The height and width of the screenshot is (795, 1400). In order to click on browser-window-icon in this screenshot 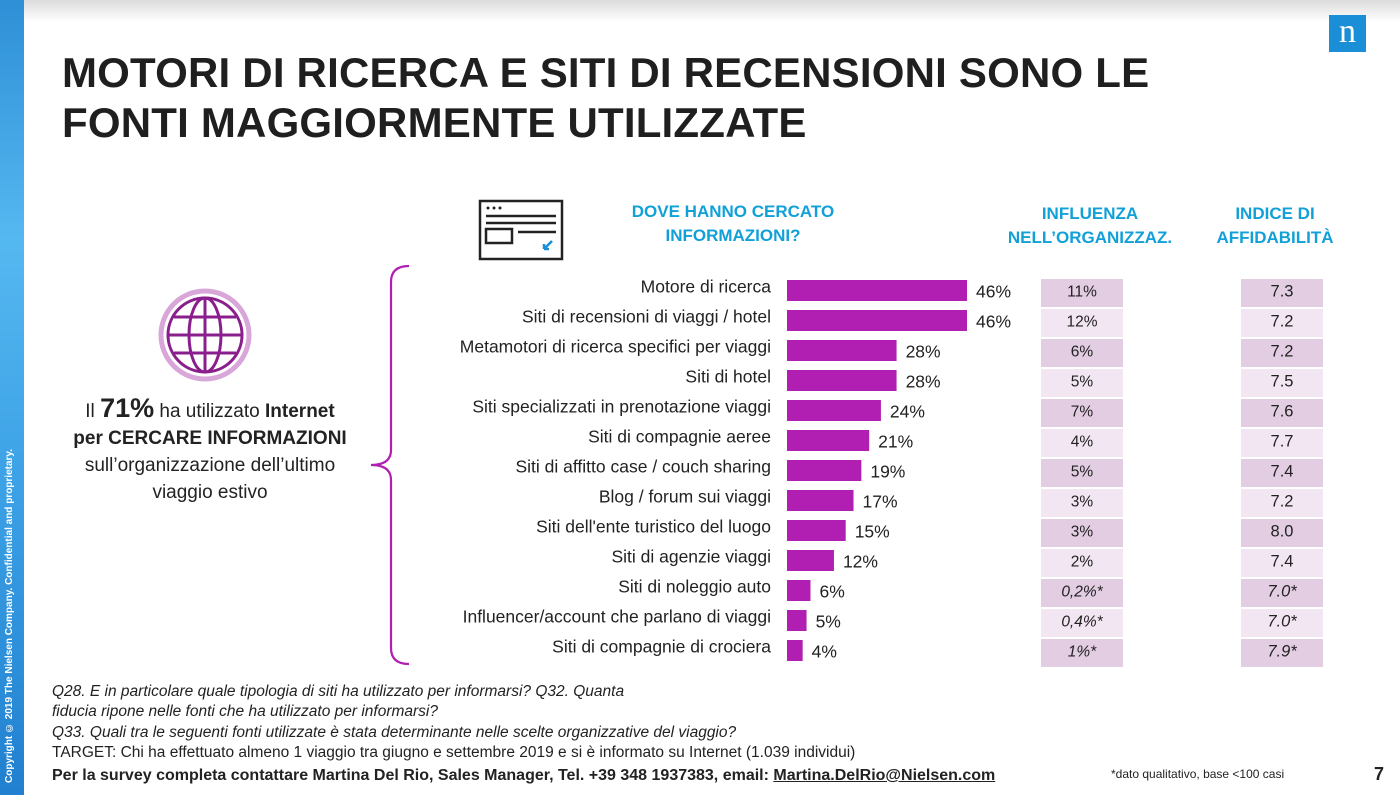, I will do `click(521, 230)`.